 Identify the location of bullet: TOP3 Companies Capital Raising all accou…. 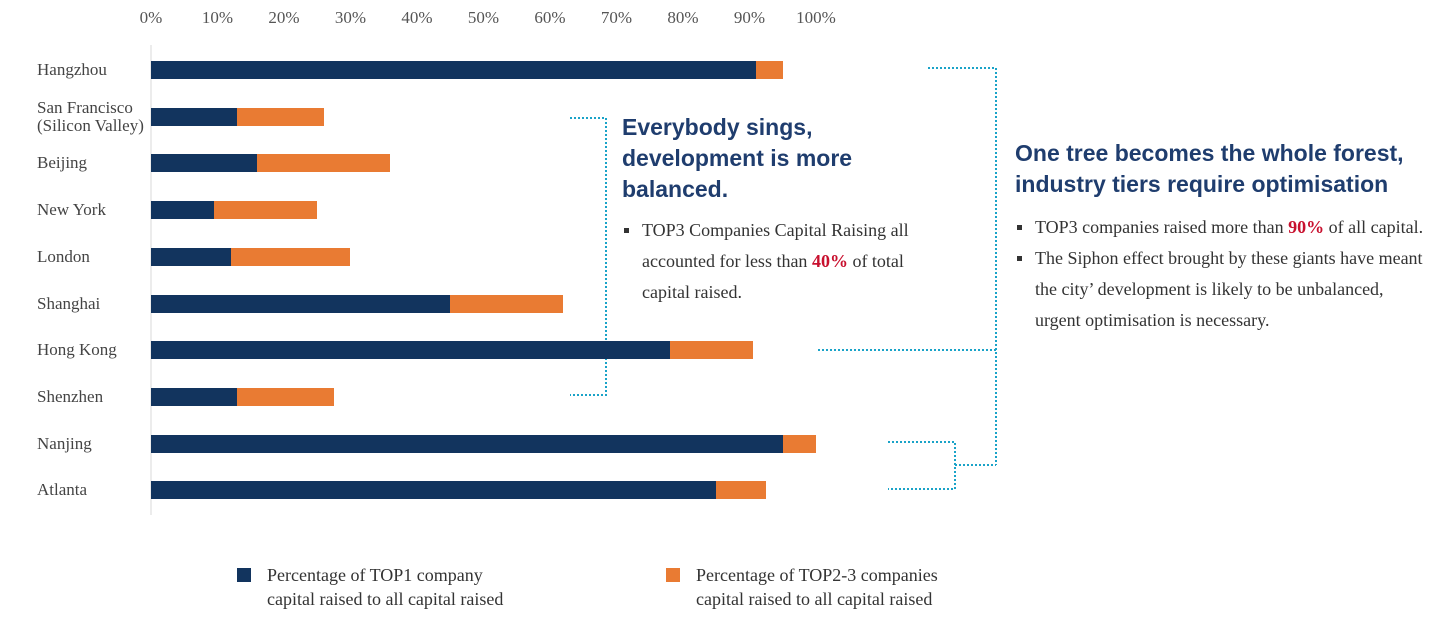
(787, 261).